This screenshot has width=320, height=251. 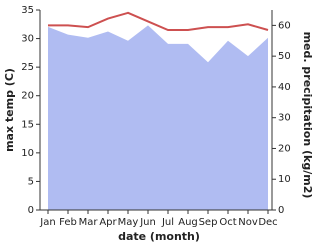 What do you see at coordinates (27, 124) in the screenshot?
I see `y-tick-label: 15` at bounding box center [27, 124].